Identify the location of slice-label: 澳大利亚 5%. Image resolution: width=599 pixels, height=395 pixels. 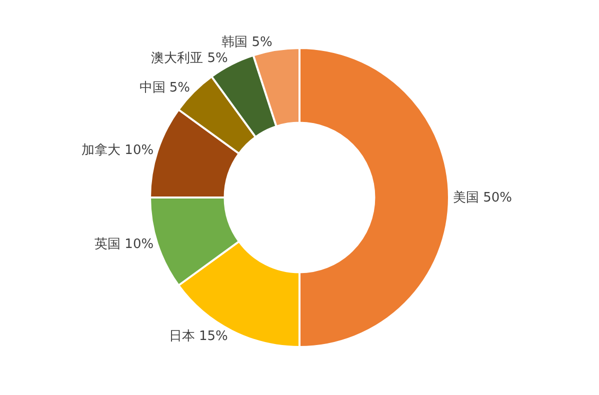
(189, 58).